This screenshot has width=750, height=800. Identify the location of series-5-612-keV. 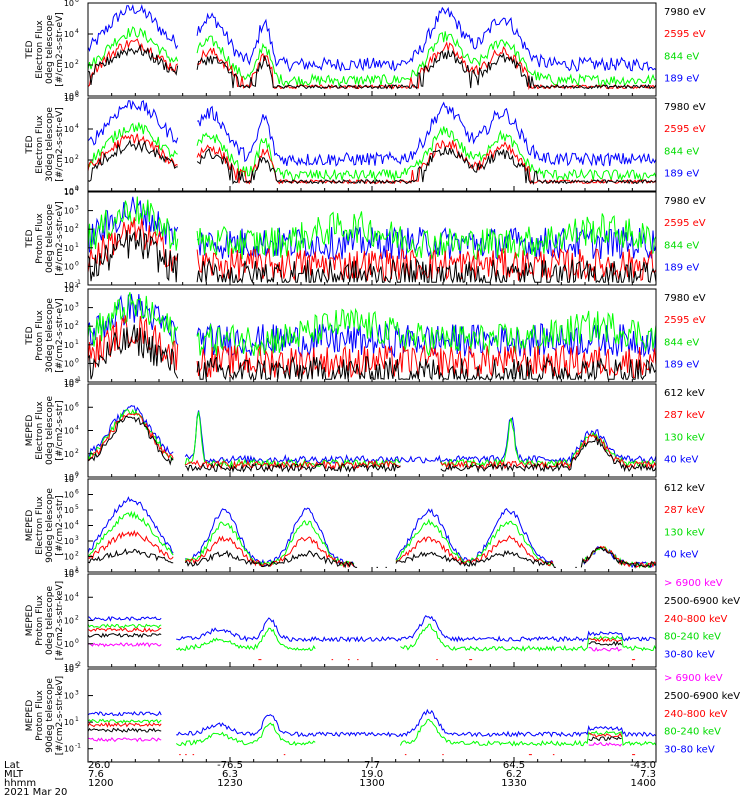
(372, 444).